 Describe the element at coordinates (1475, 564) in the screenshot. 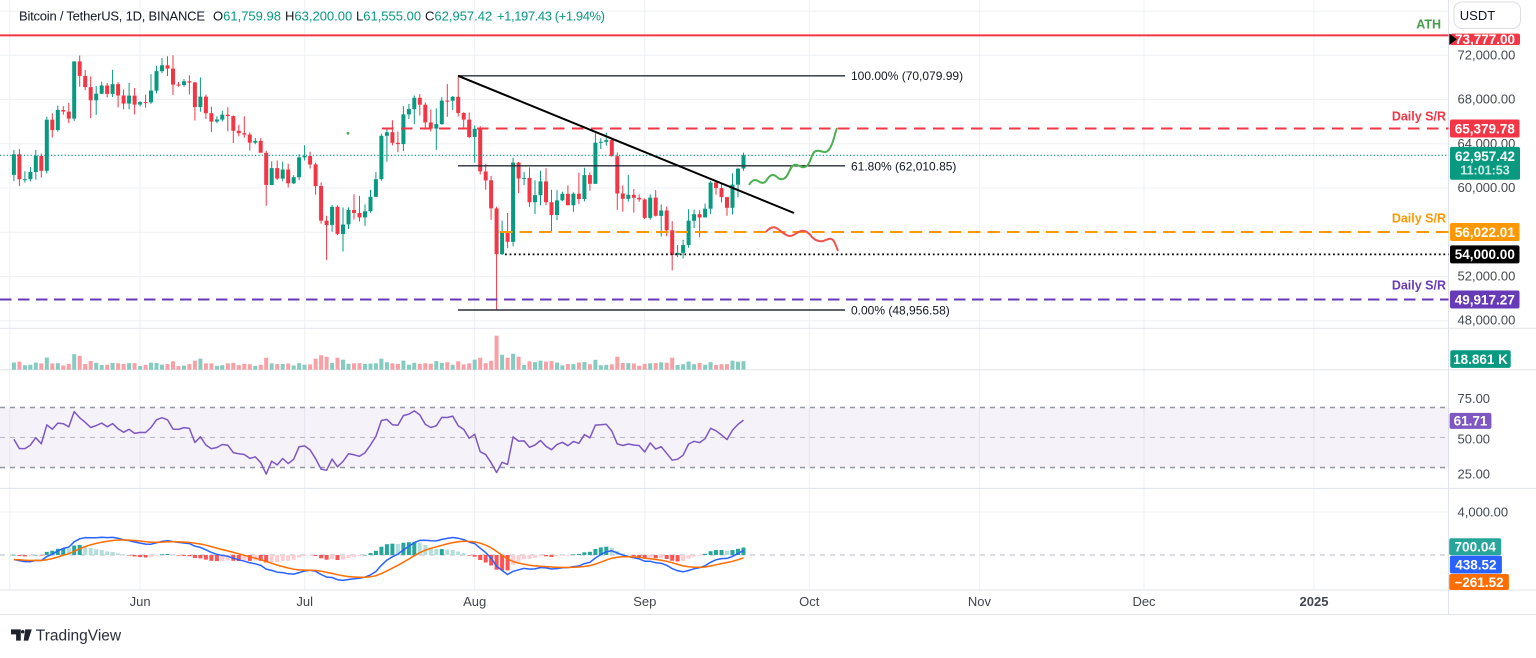

I see `svg-text: 438.52` at that location.